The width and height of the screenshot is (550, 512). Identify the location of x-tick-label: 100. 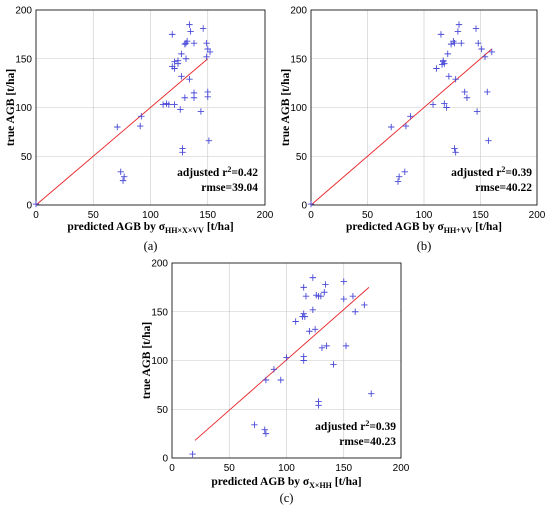
(150, 215).